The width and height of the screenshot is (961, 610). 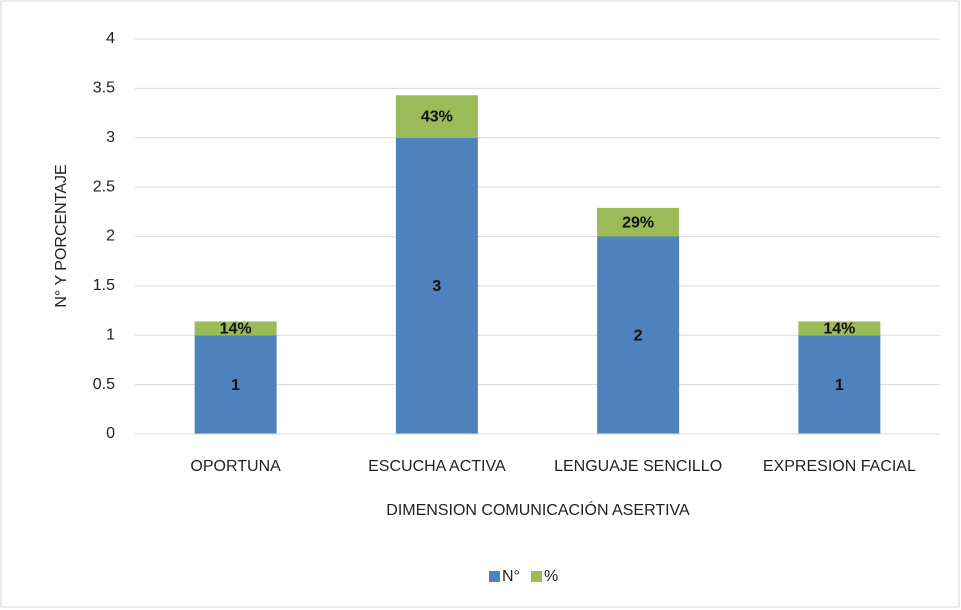 I want to click on x-tick-label: EXPRESION FACIAL, so click(x=839, y=466).